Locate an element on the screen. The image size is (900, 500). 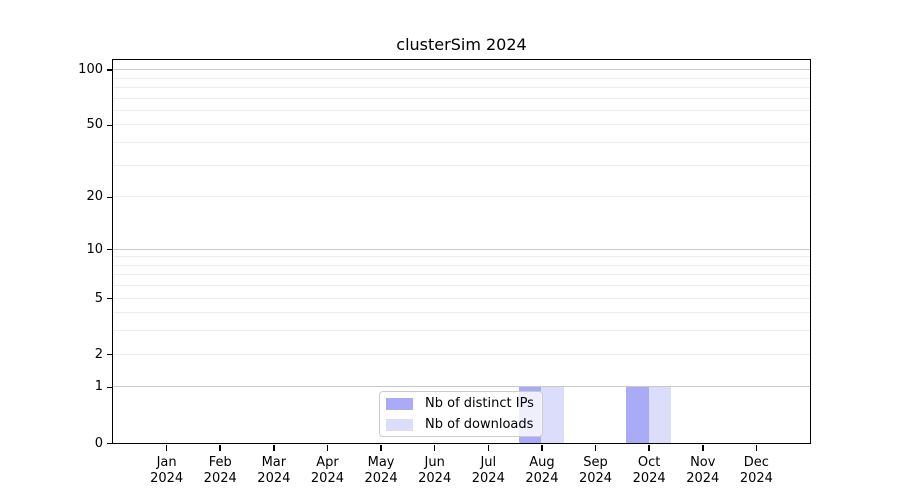
x-axis-tick-label: May 2024 is located at coordinates (381, 470).